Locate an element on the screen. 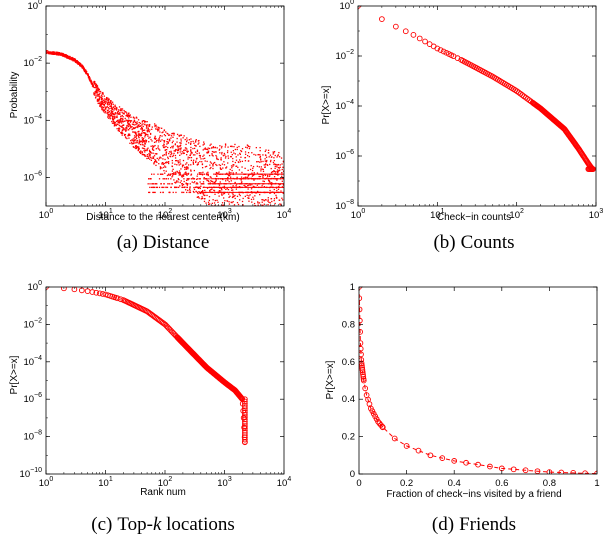 Image resolution: width=607 pixels, height=542 pixels. y-tick-label: 10⁰ is located at coordinates (347, 6).